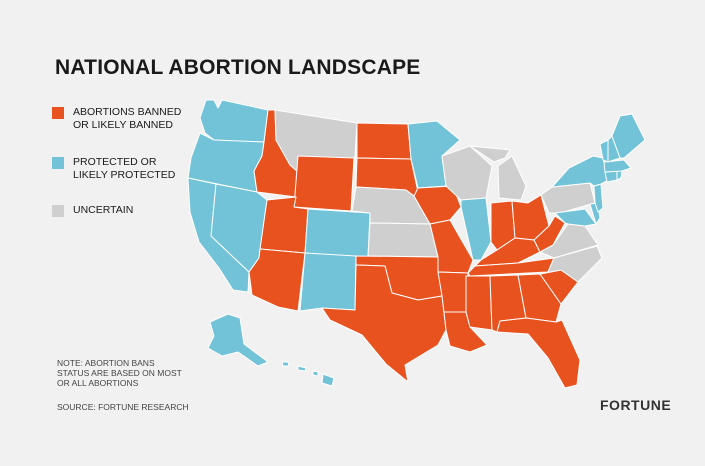 This screenshot has height=466, width=705. I want to click on state-md, so click(575, 217).